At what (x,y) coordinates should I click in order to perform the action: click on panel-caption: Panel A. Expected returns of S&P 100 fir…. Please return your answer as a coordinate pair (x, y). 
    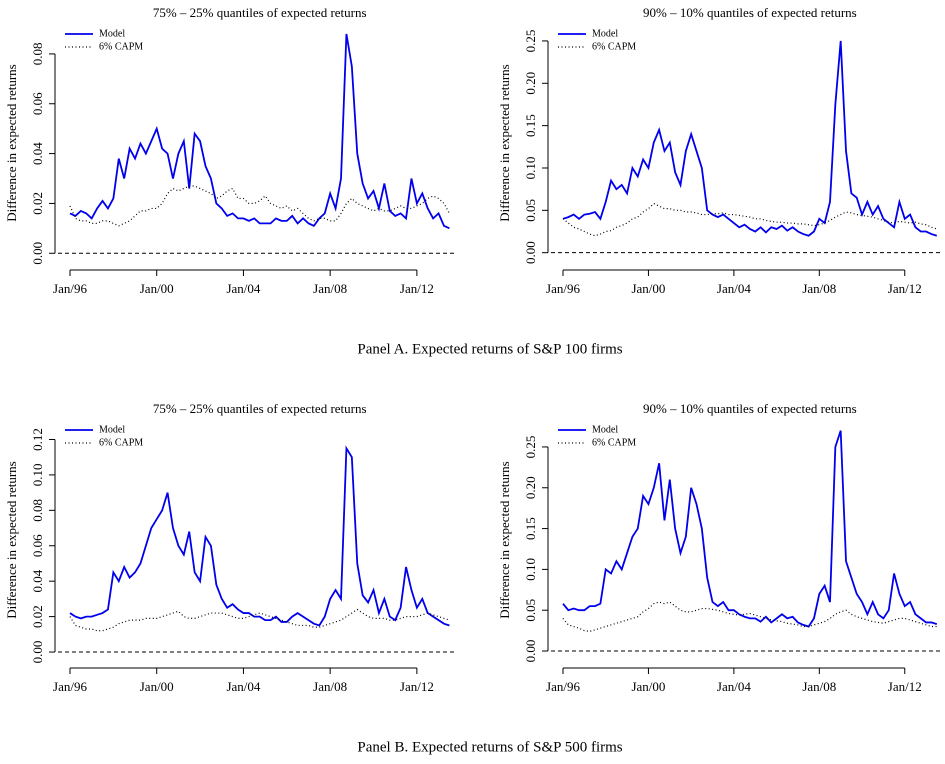
    Looking at the image, I should click on (489, 349).